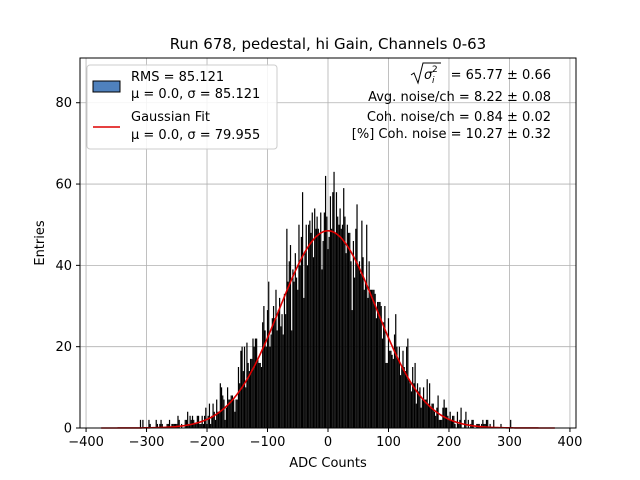  What do you see at coordinates (63, 185) in the screenshot?
I see `y-tick-label: 60` at bounding box center [63, 185].